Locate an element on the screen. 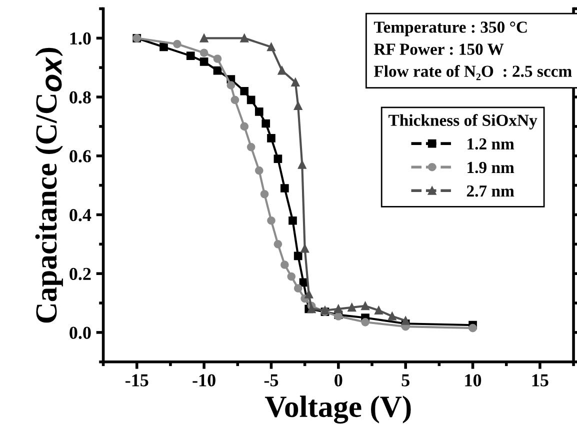  x-tick-label: 15 is located at coordinates (540, 380).